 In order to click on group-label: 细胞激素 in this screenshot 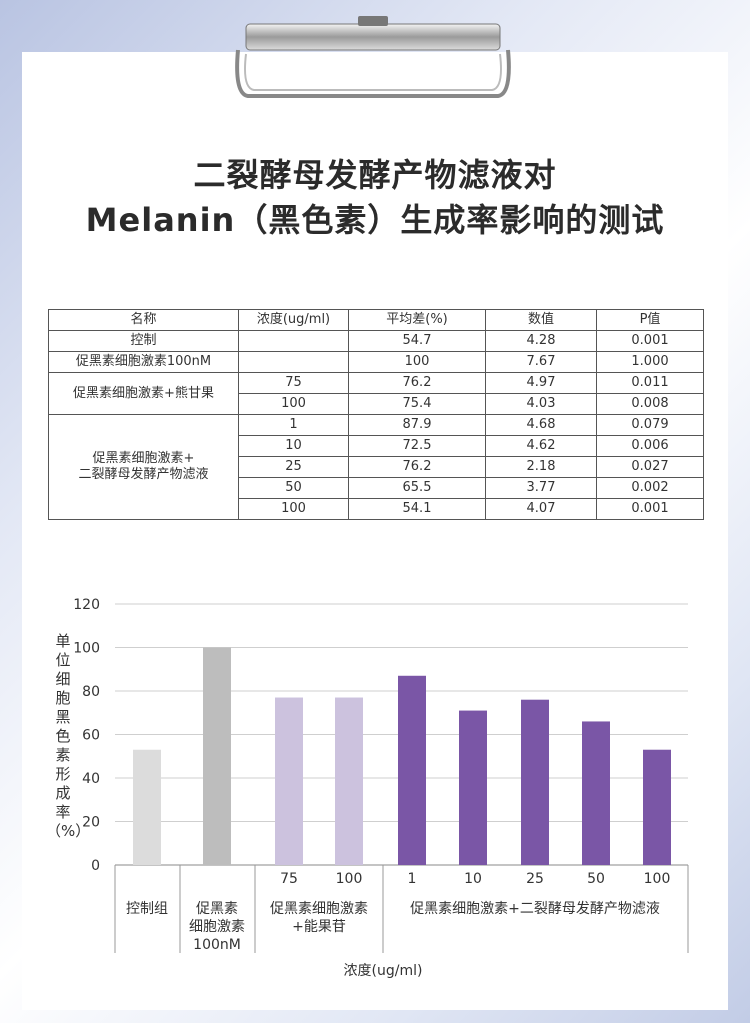, I will do `click(217, 926)`.